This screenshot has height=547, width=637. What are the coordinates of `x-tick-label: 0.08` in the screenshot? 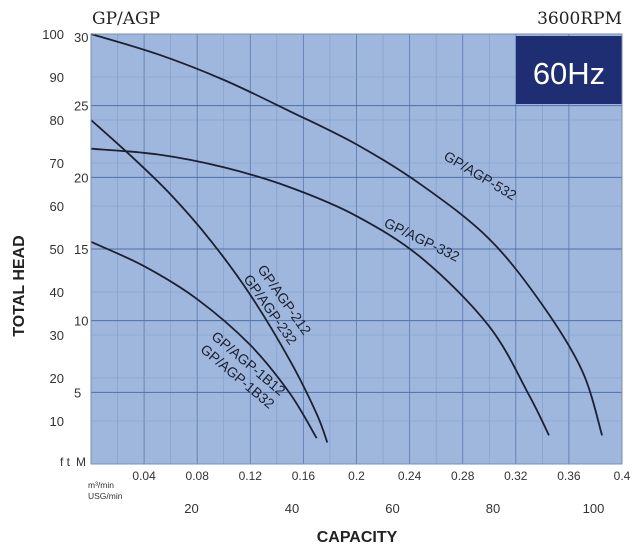 It's located at (198, 476).